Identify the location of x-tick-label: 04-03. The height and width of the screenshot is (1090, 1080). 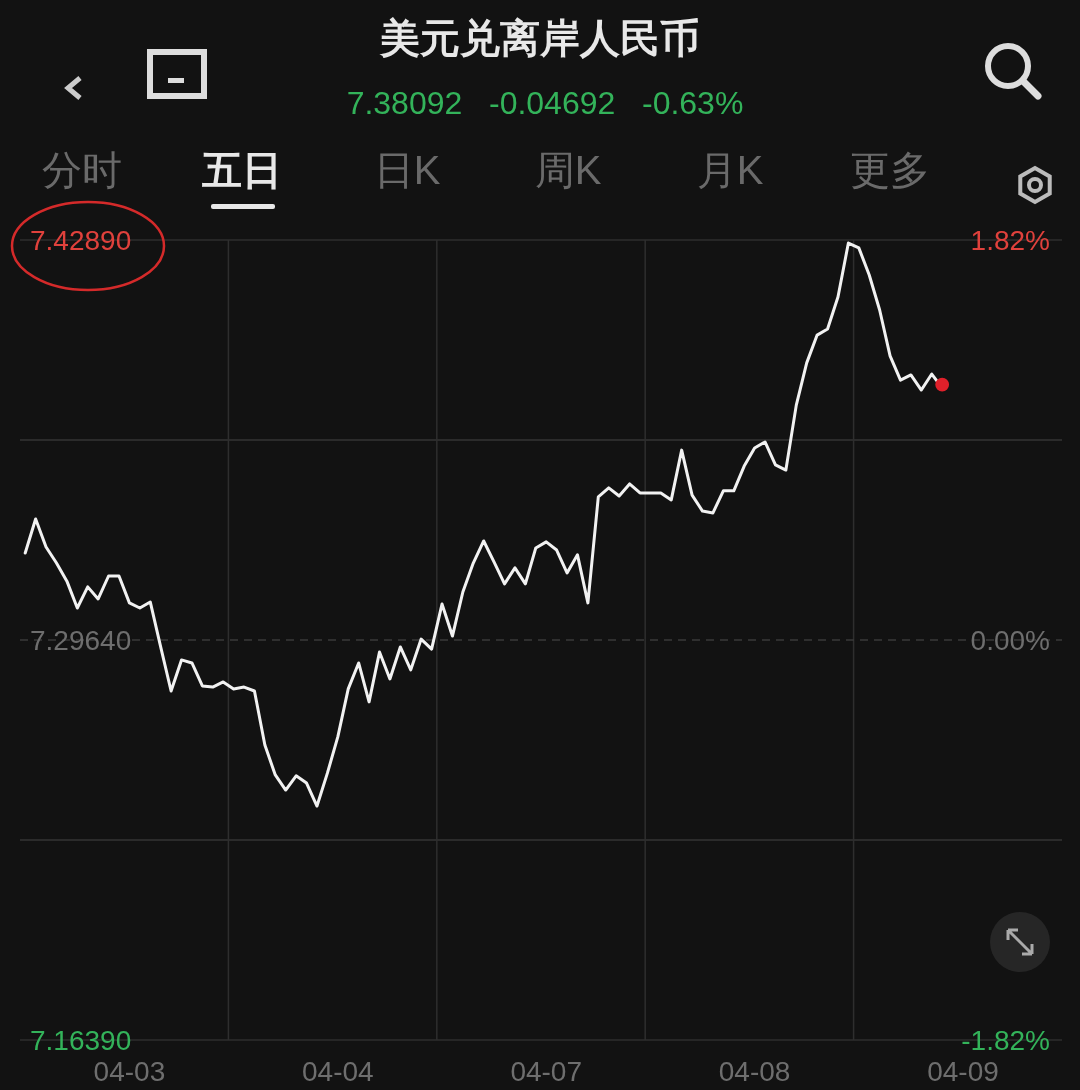
(129, 1071).